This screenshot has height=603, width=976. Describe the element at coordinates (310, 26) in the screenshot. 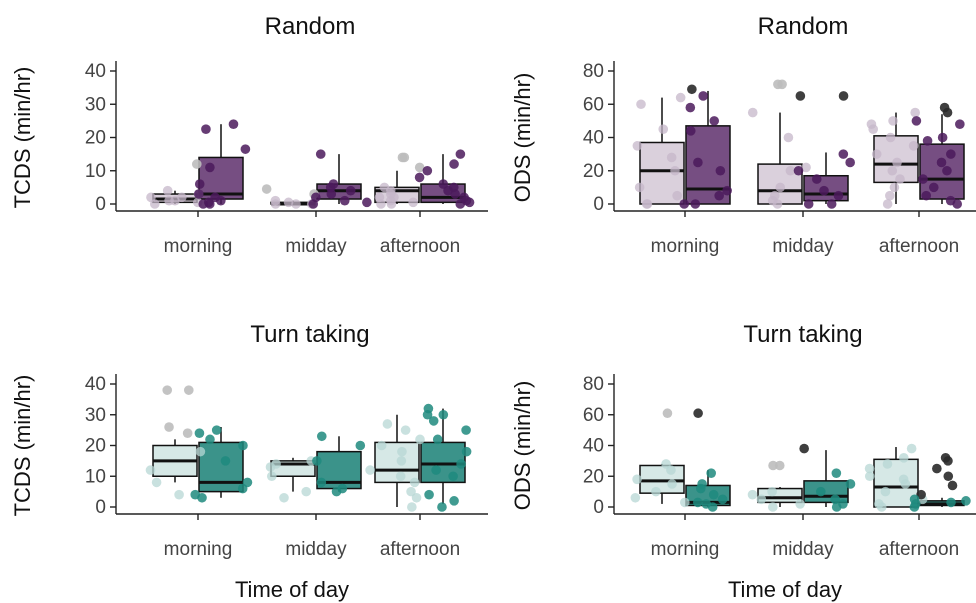

I see `panel-title: Random` at that location.